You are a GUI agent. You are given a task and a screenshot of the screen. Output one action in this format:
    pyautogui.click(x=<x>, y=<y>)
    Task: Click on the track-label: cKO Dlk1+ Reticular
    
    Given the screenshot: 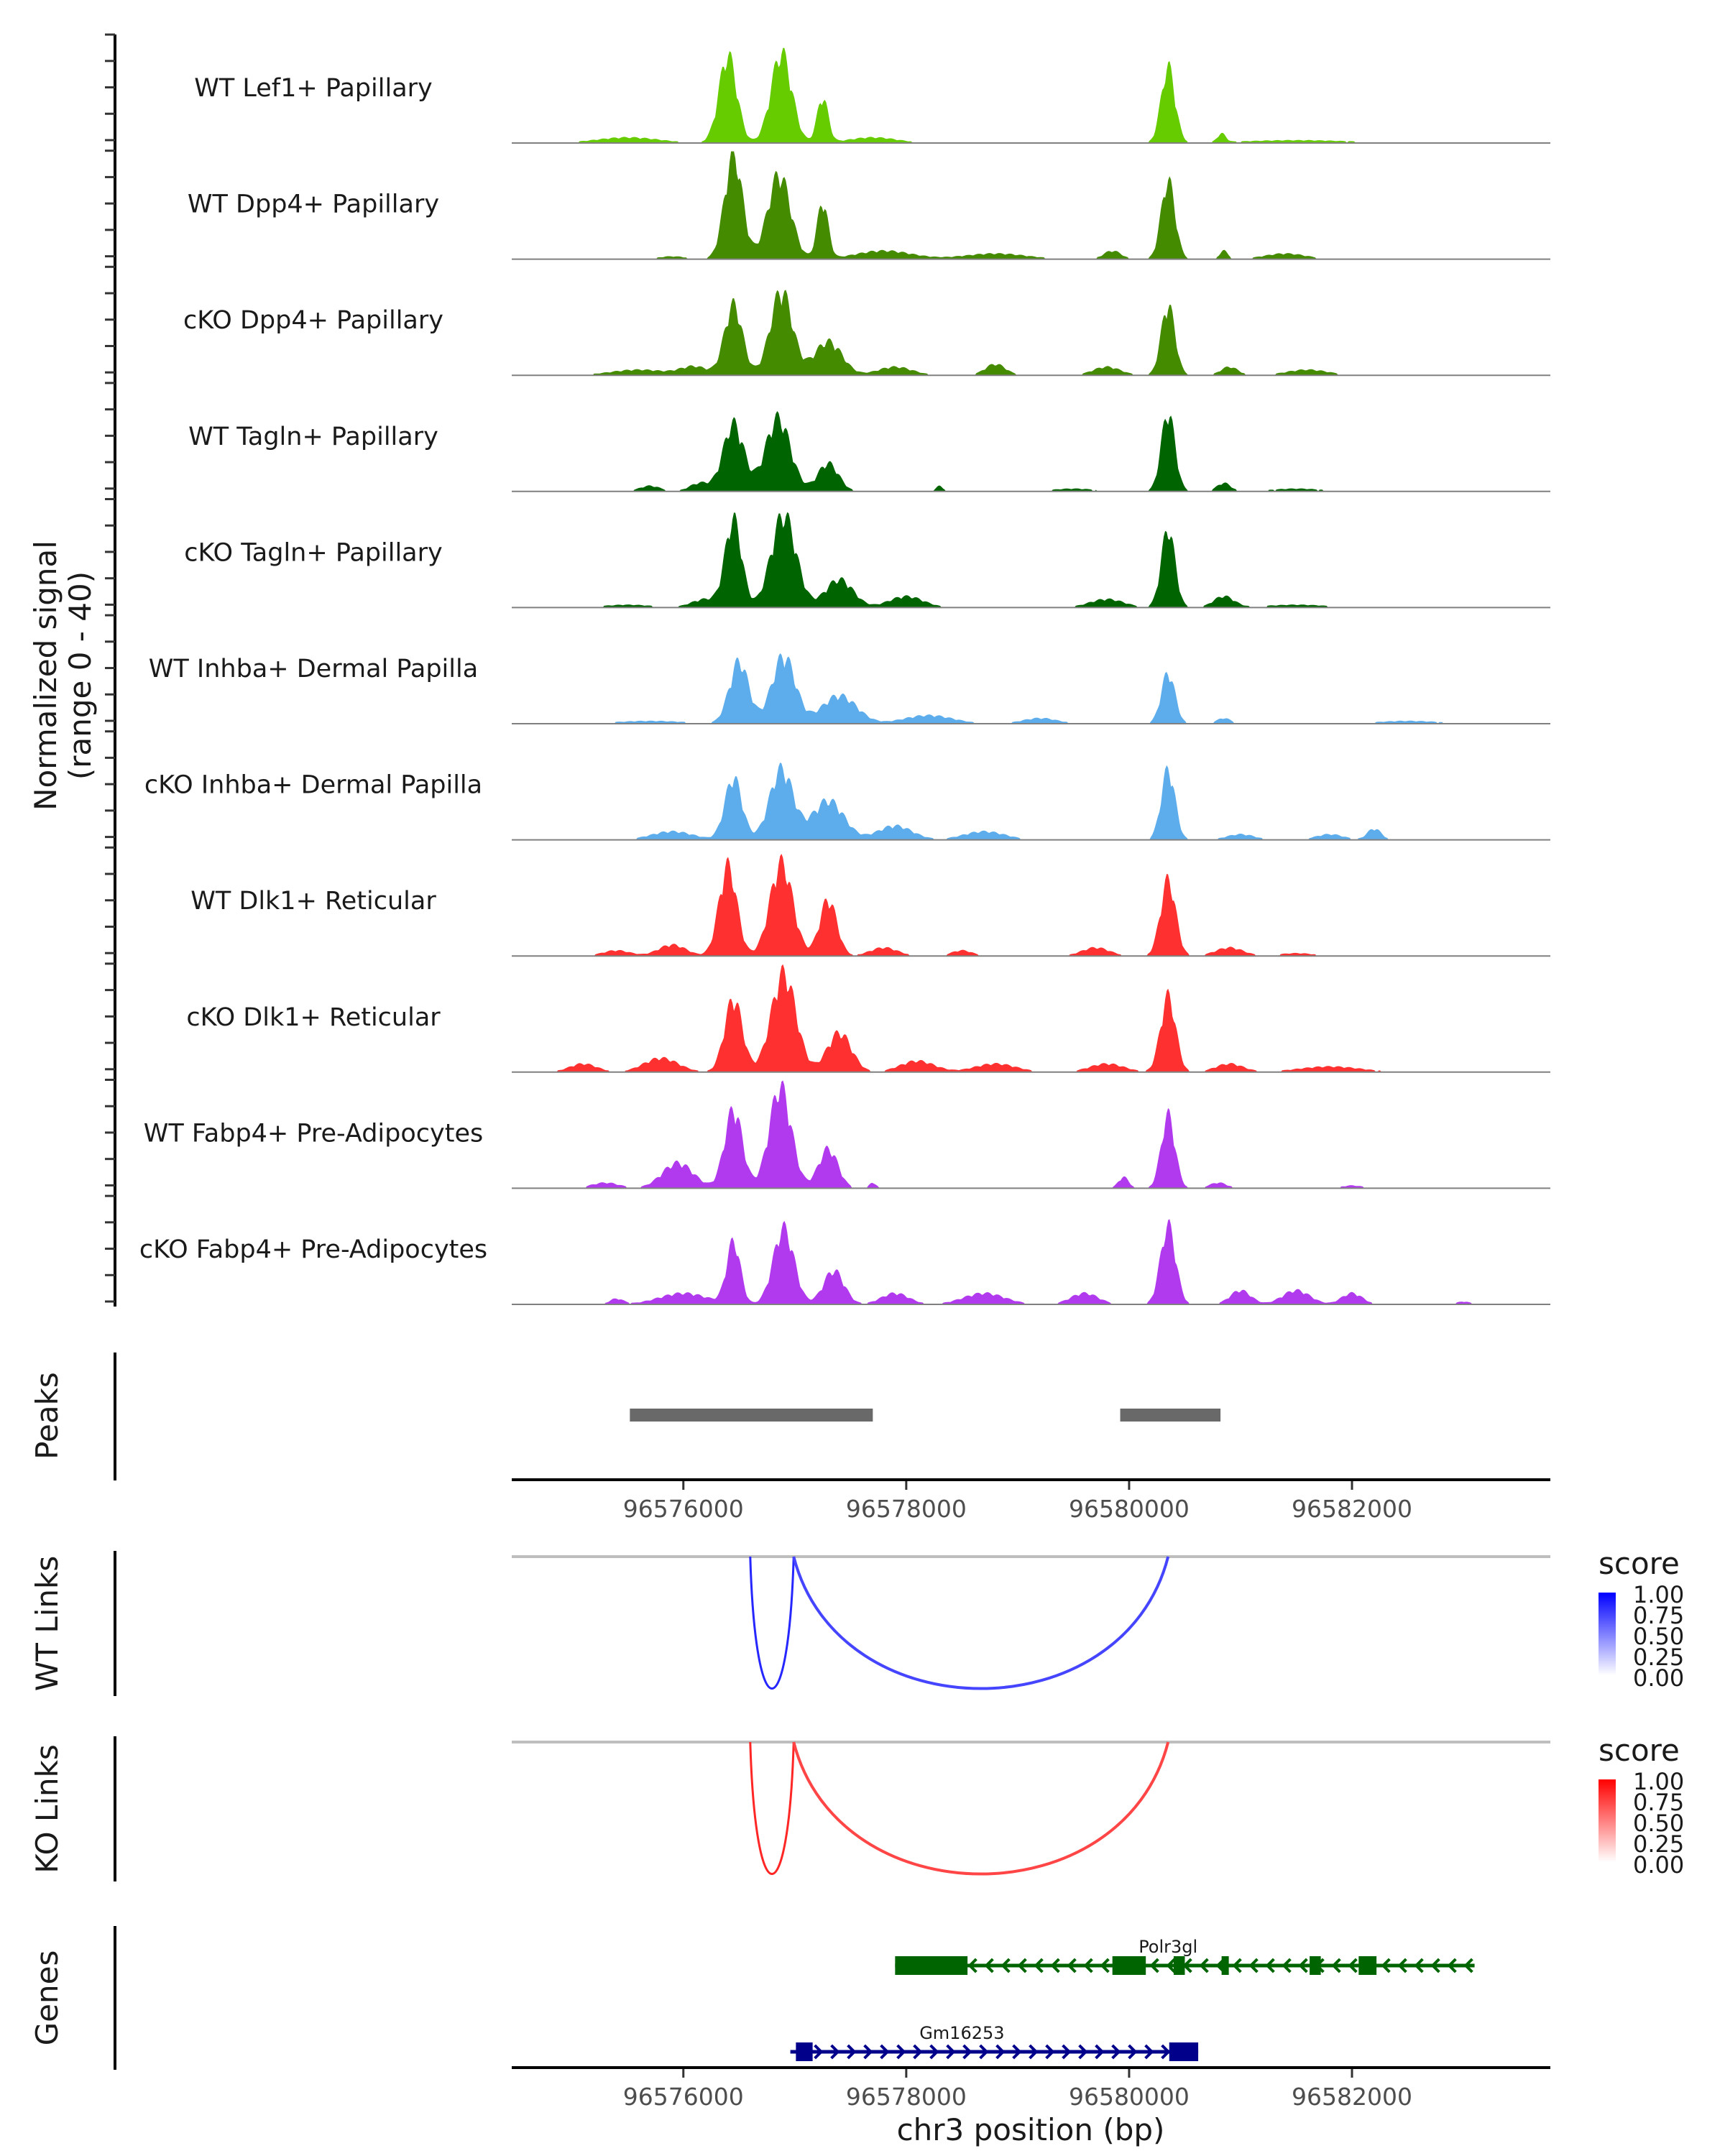 What is the action you would take?
    pyautogui.click(x=313, y=1017)
    